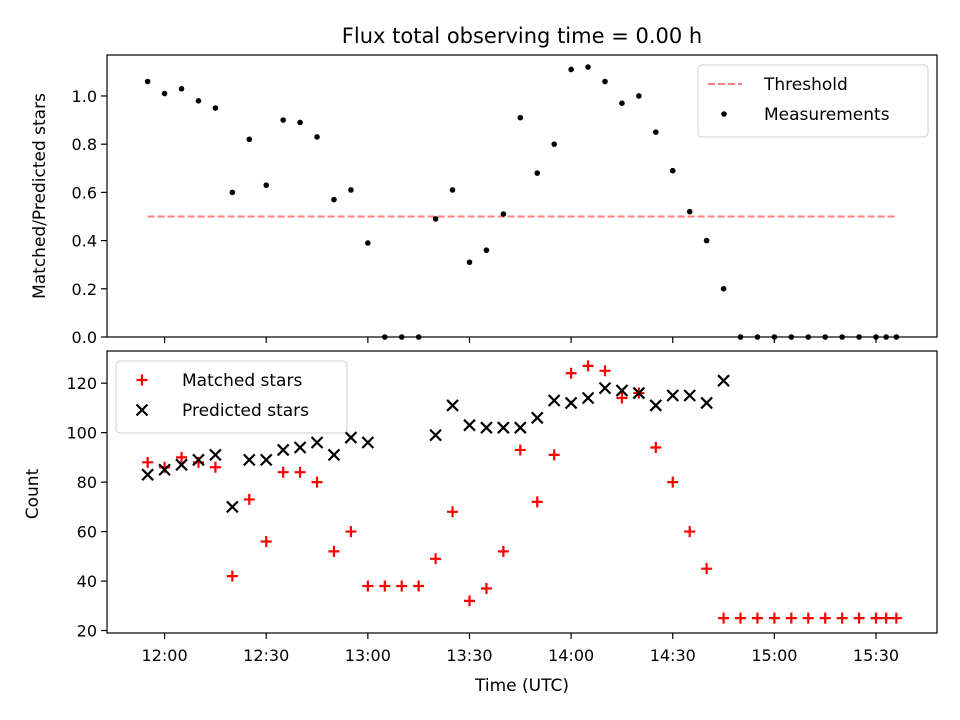 Image resolution: width=960 pixels, height=720 pixels. What do you see at coordinates (245, 411) in the screenshot?
I see `legend-label: Predicted stars` at bounding box center [245, 411].